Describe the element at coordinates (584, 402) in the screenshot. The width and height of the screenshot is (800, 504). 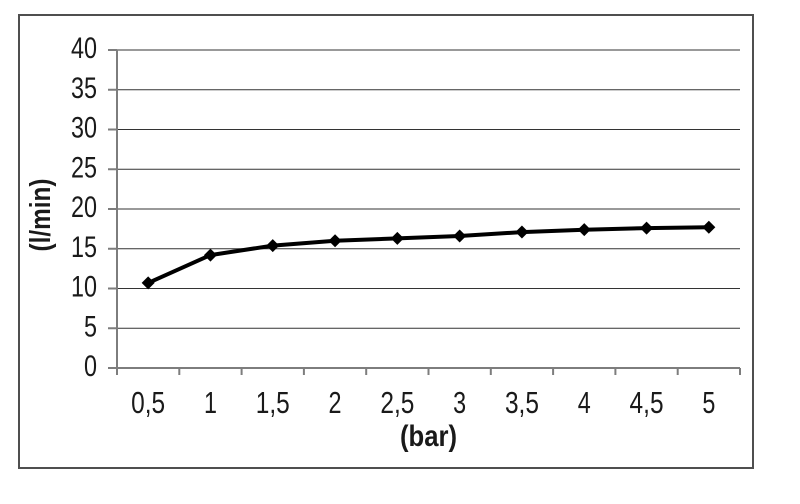
I see `x-tick-label: 4` at that location.